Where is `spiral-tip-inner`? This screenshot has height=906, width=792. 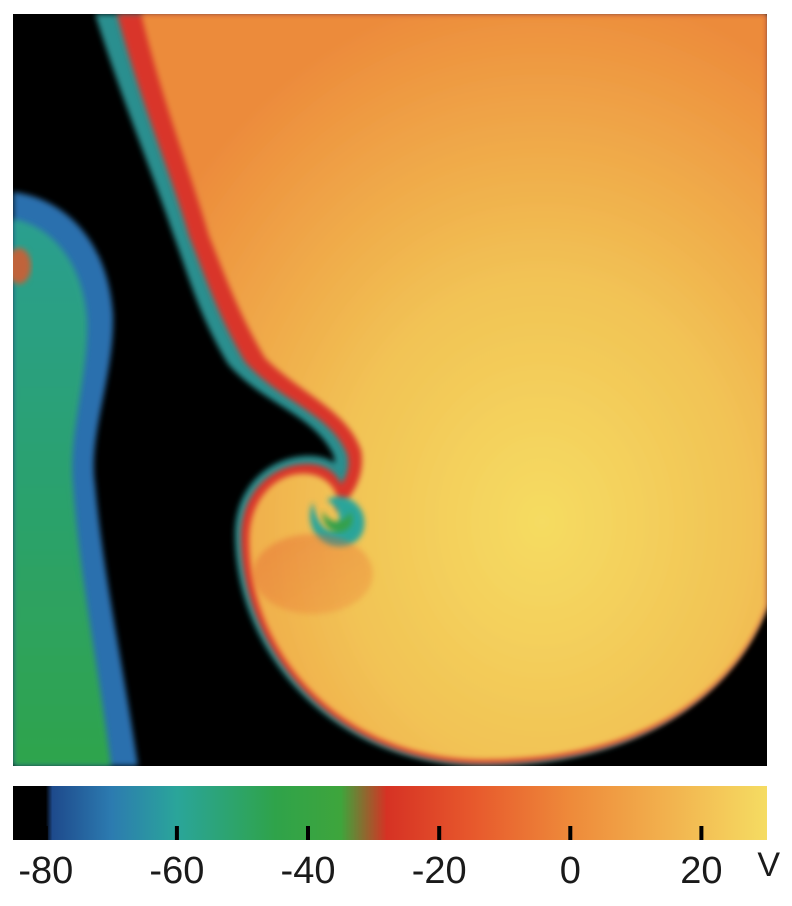
spiral-tip-inner is located at coordinates (337, 521).